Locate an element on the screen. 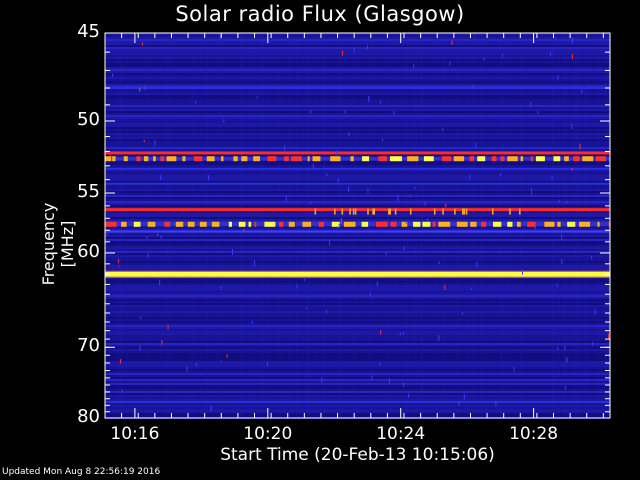 This screenshot has height=480, width=640. y-tick-label: 70 is located at coordinates (88, 346).